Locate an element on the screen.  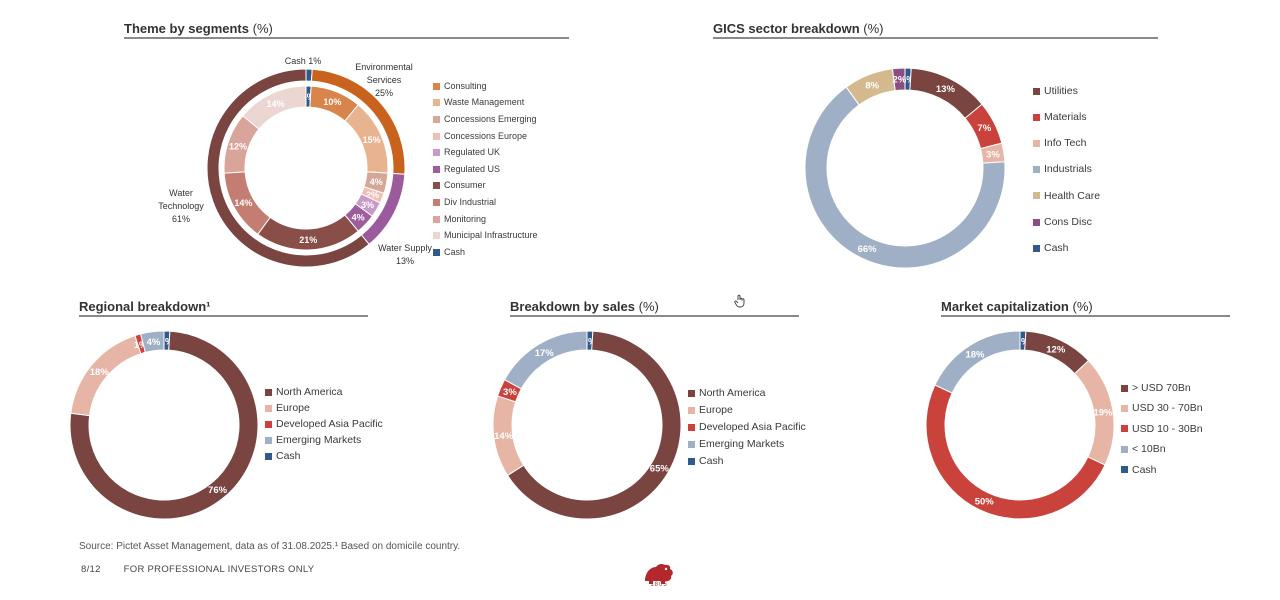
theme-legend-item: Concessions Emerging is located at coordinates (485, 119).